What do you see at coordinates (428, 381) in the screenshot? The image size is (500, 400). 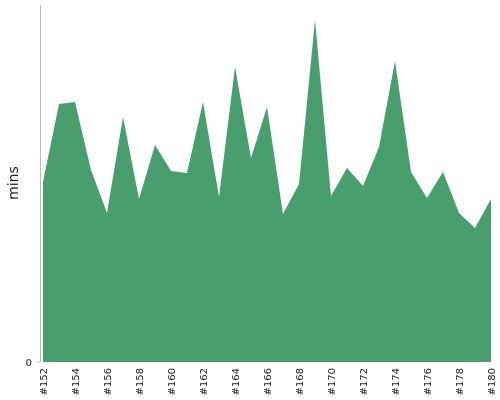 I see `x-tick-label: #176` at bounding box center [428, 381].